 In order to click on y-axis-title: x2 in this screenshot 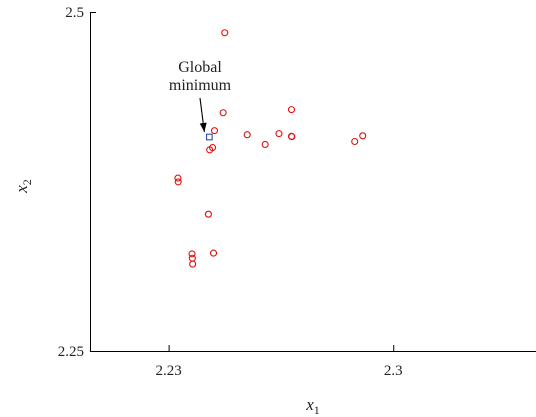, I will do `click(23, 186)`.